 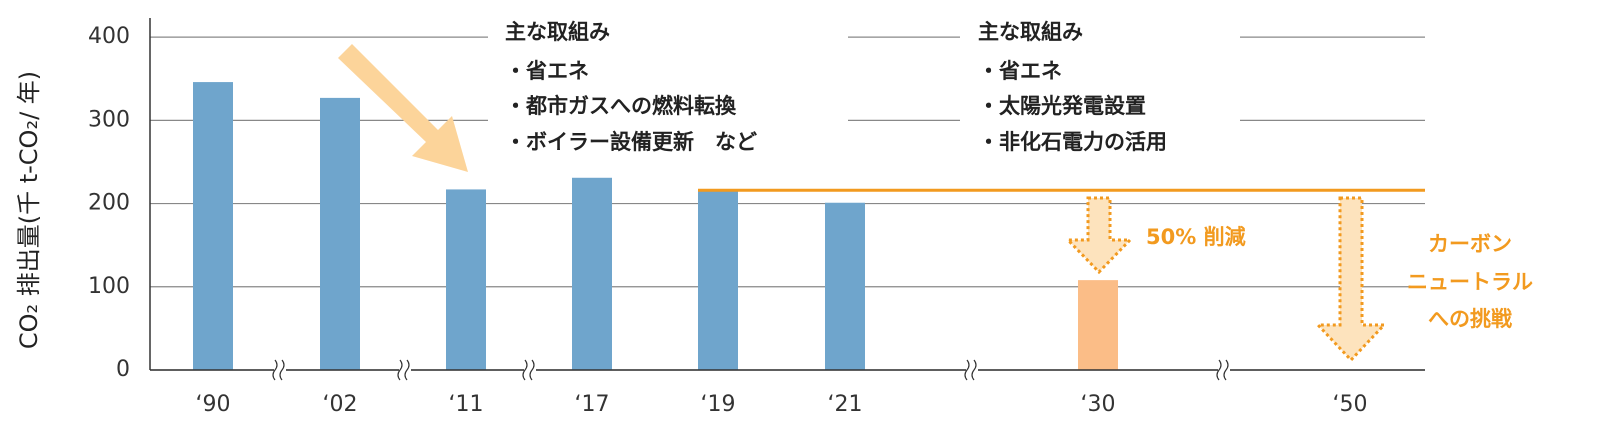 What do you see at coordinates (109, 36) in the screenshot?
I see `y-tick-label: 400` at bounding box center [109, 36].